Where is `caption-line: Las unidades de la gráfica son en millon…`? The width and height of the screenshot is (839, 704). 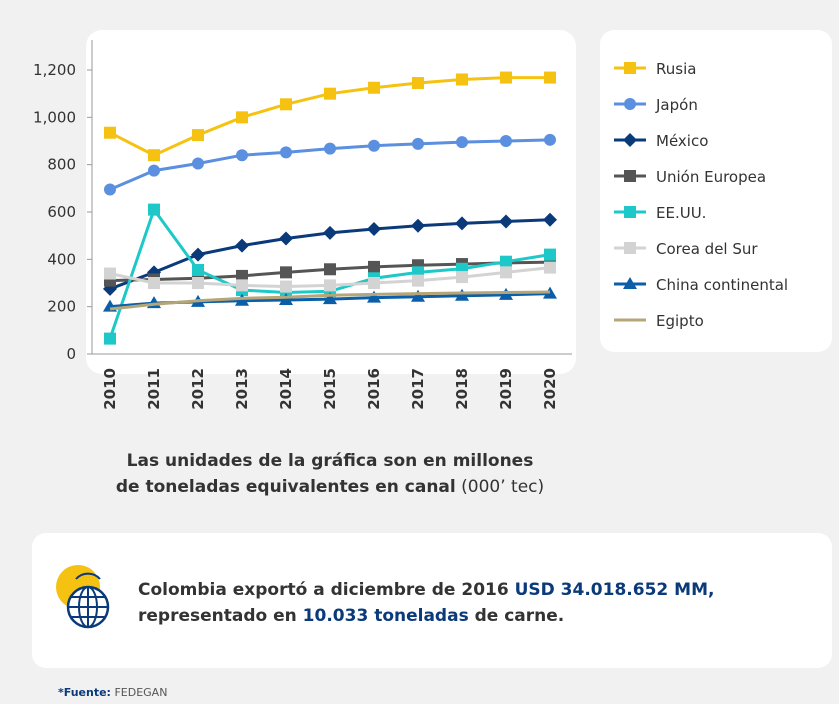
caption-line: Las unidades de la gráfica son en millon… is located at coordinates (330, 461).